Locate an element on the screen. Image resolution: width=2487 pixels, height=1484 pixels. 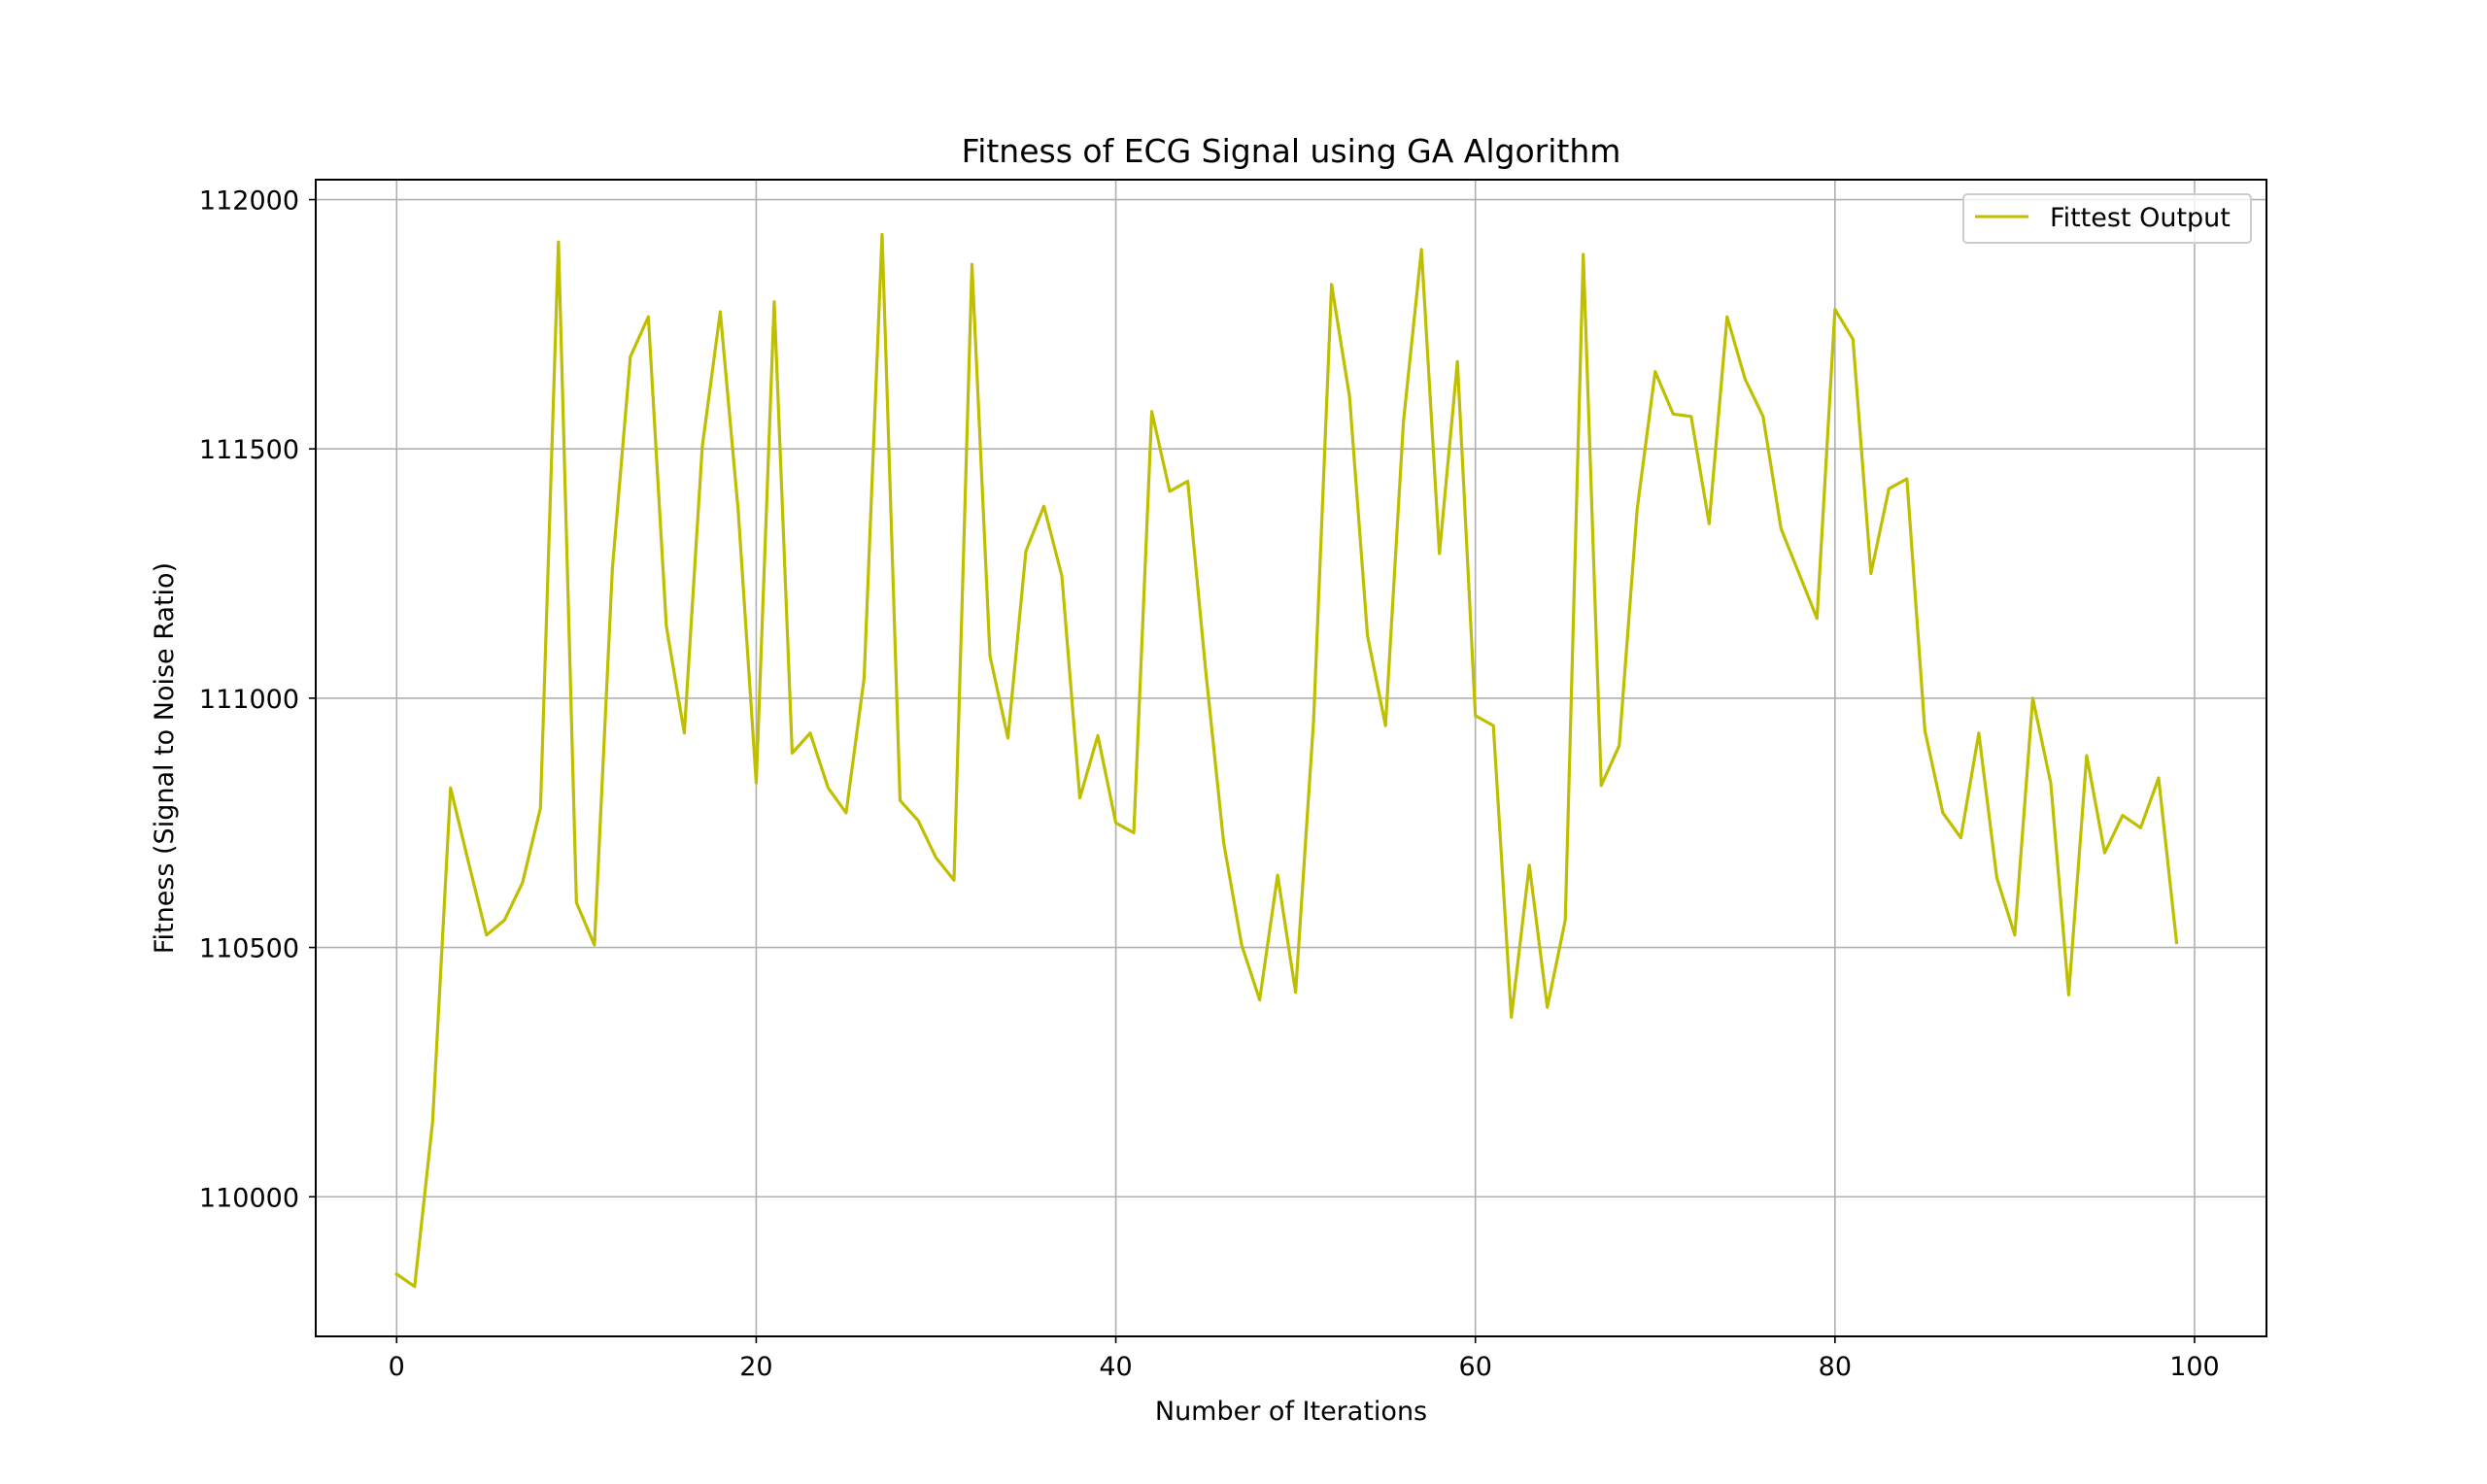
y-tick-label: 112000 is located at coordinates (249, 201).